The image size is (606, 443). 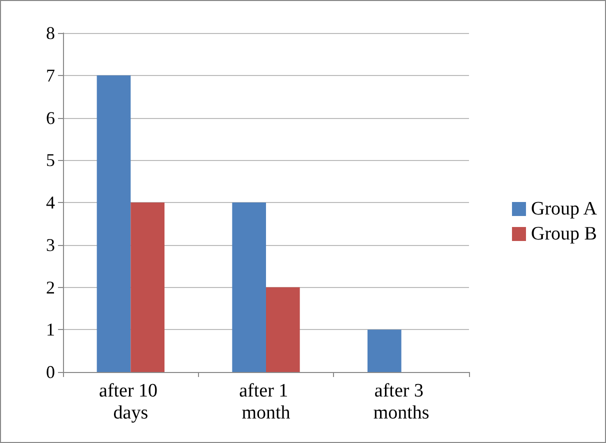 I want to click on y-tick-label: 4, so click(x=50, y=202).